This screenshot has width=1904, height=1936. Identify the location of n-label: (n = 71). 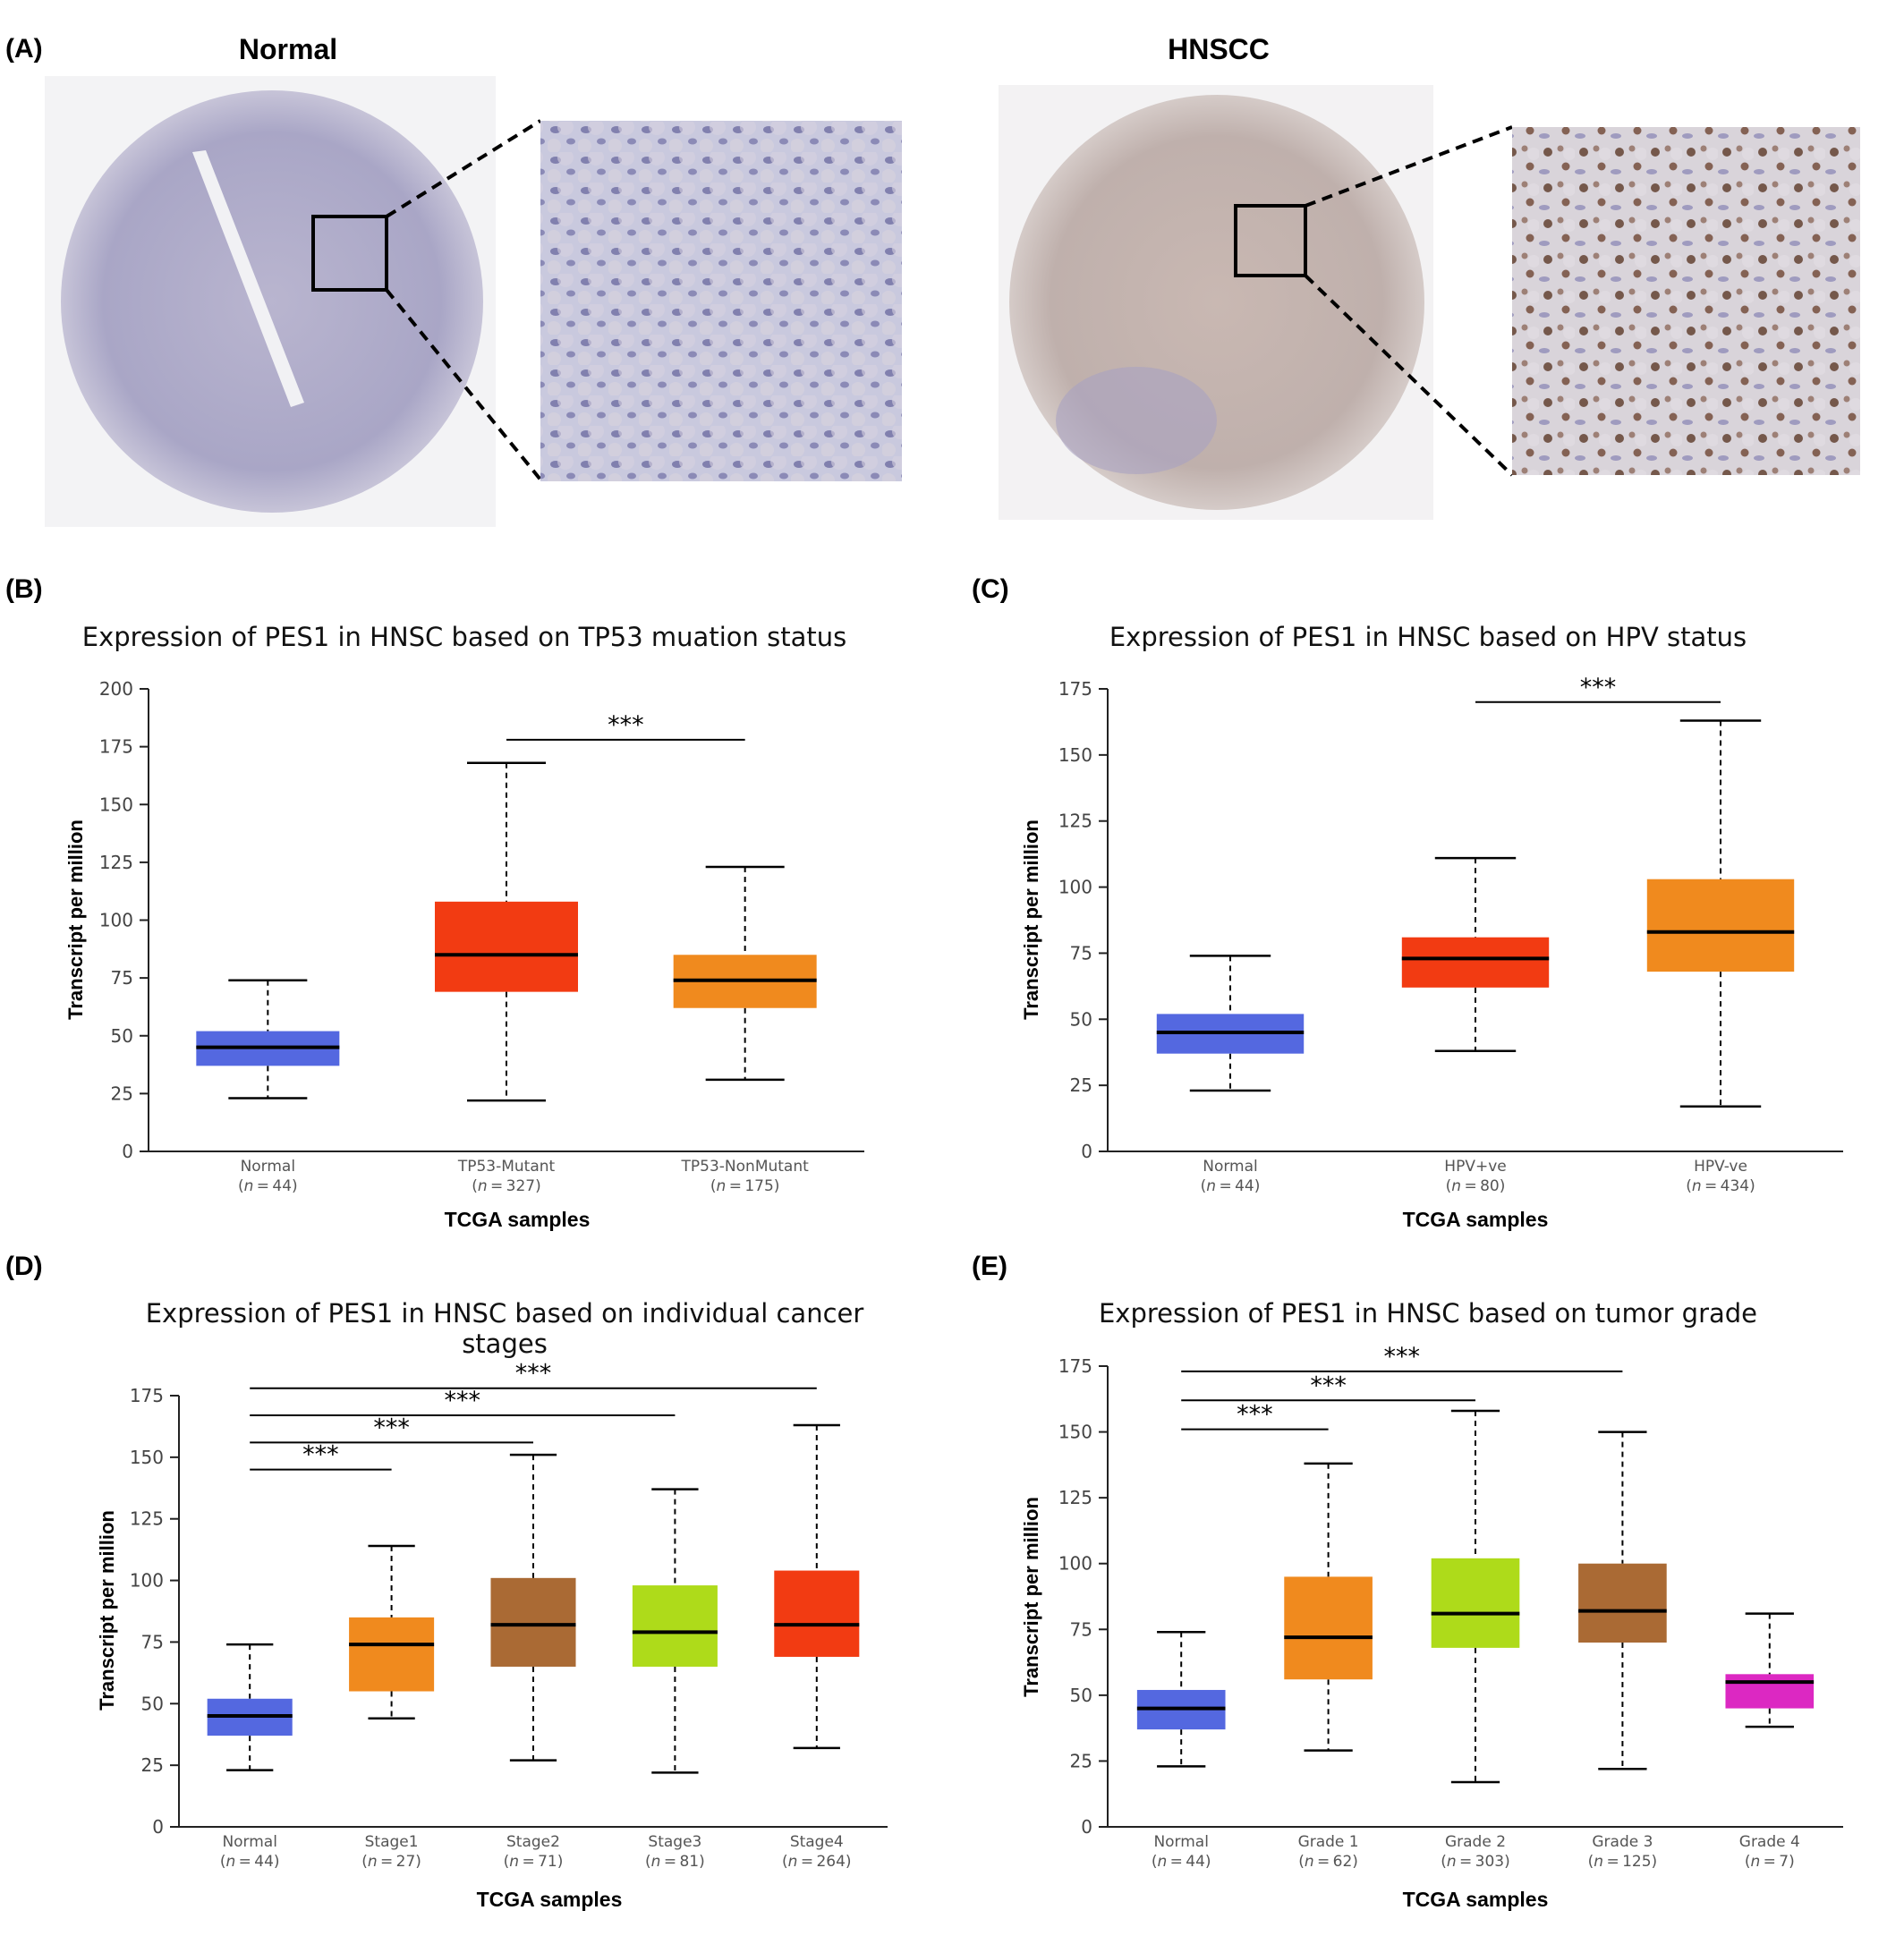
(534, 1862).